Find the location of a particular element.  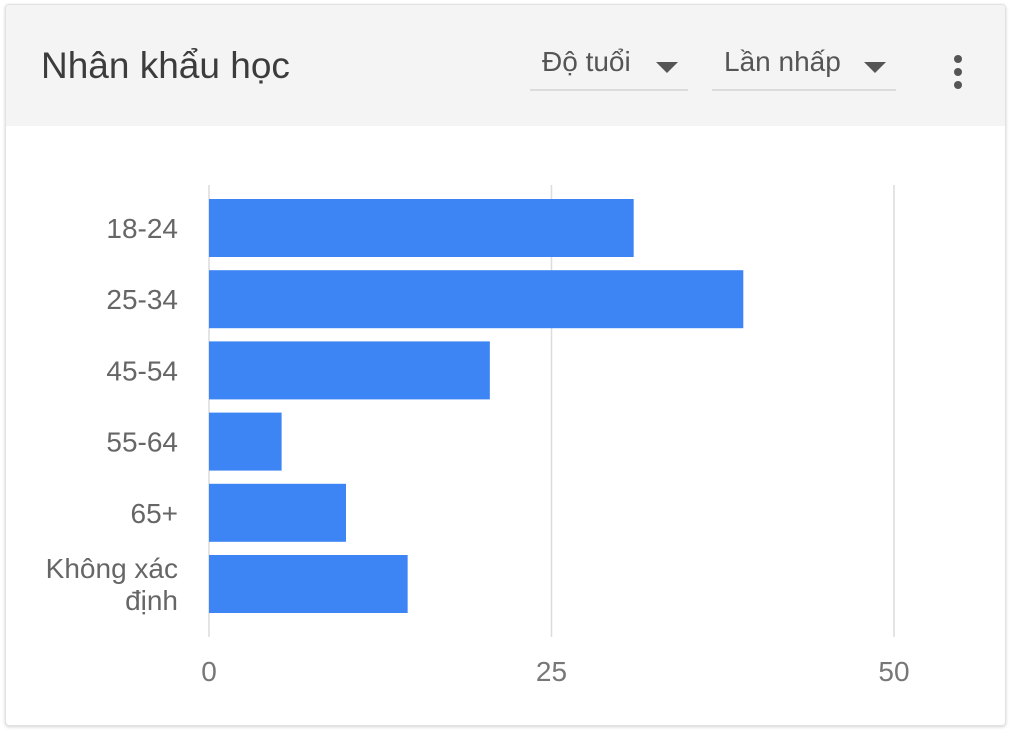

category-label: 65+ is located at coordinates (155, 513).